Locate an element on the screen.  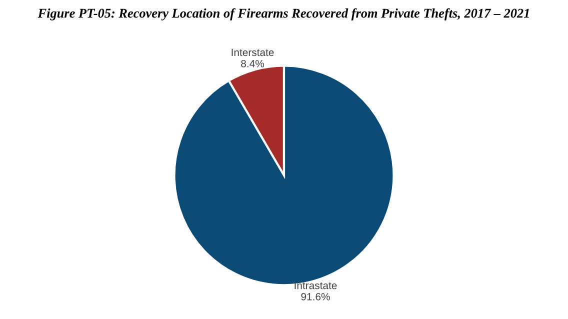
slice-label: Intrastate is located at coordinates (315, 286).